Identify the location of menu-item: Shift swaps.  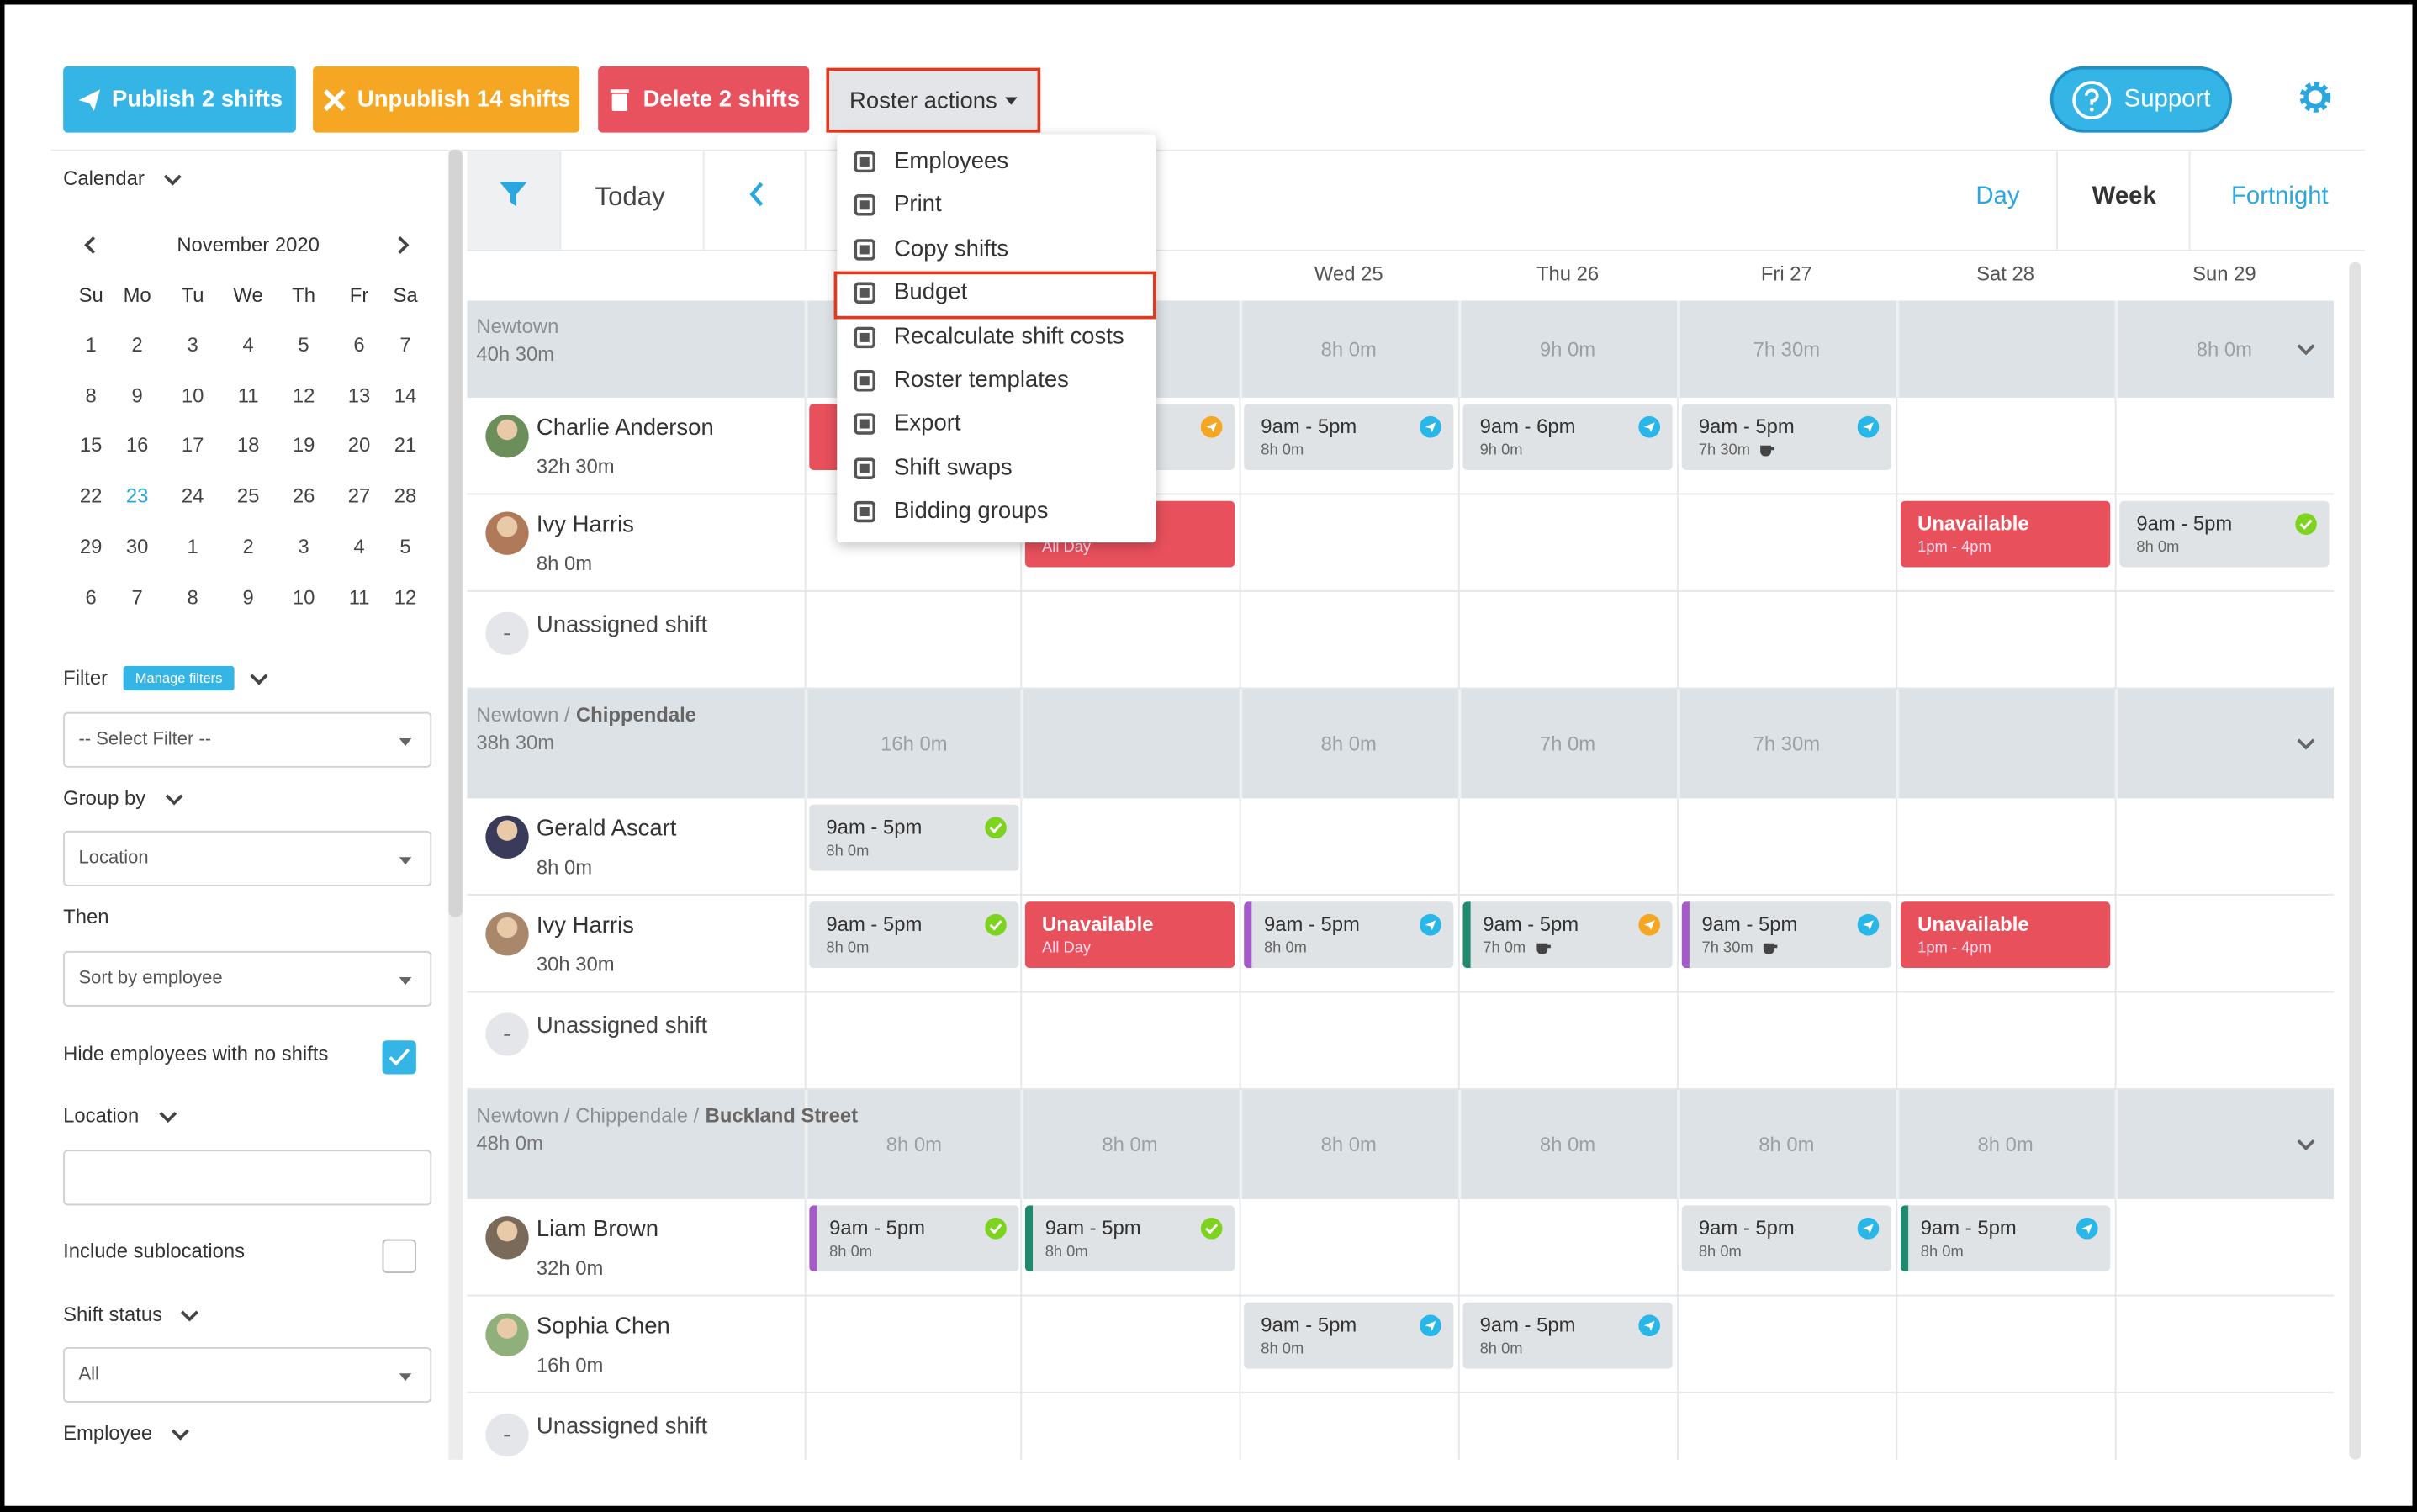
(954, 467).